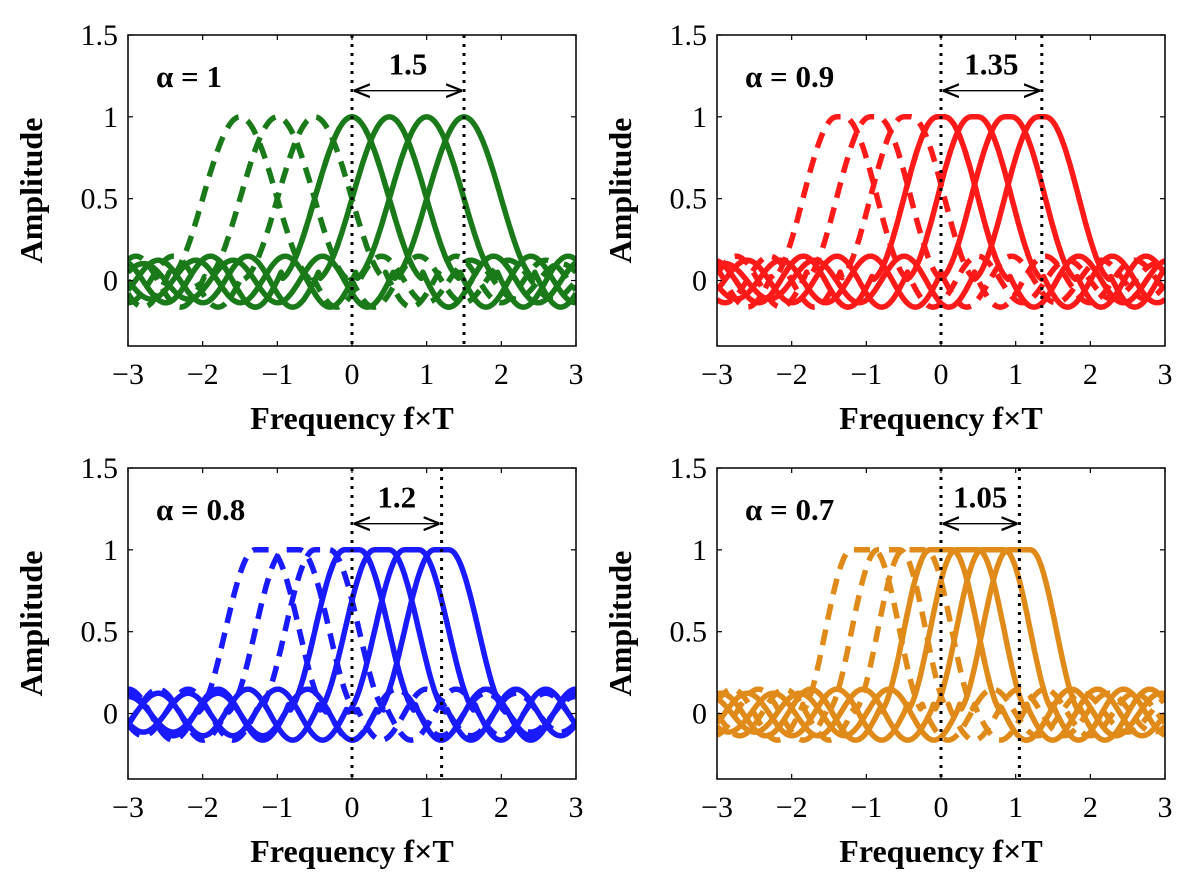 The image size is (1202, 879). I want to click on alpha-label: α = 0.7, so click(789, 509).